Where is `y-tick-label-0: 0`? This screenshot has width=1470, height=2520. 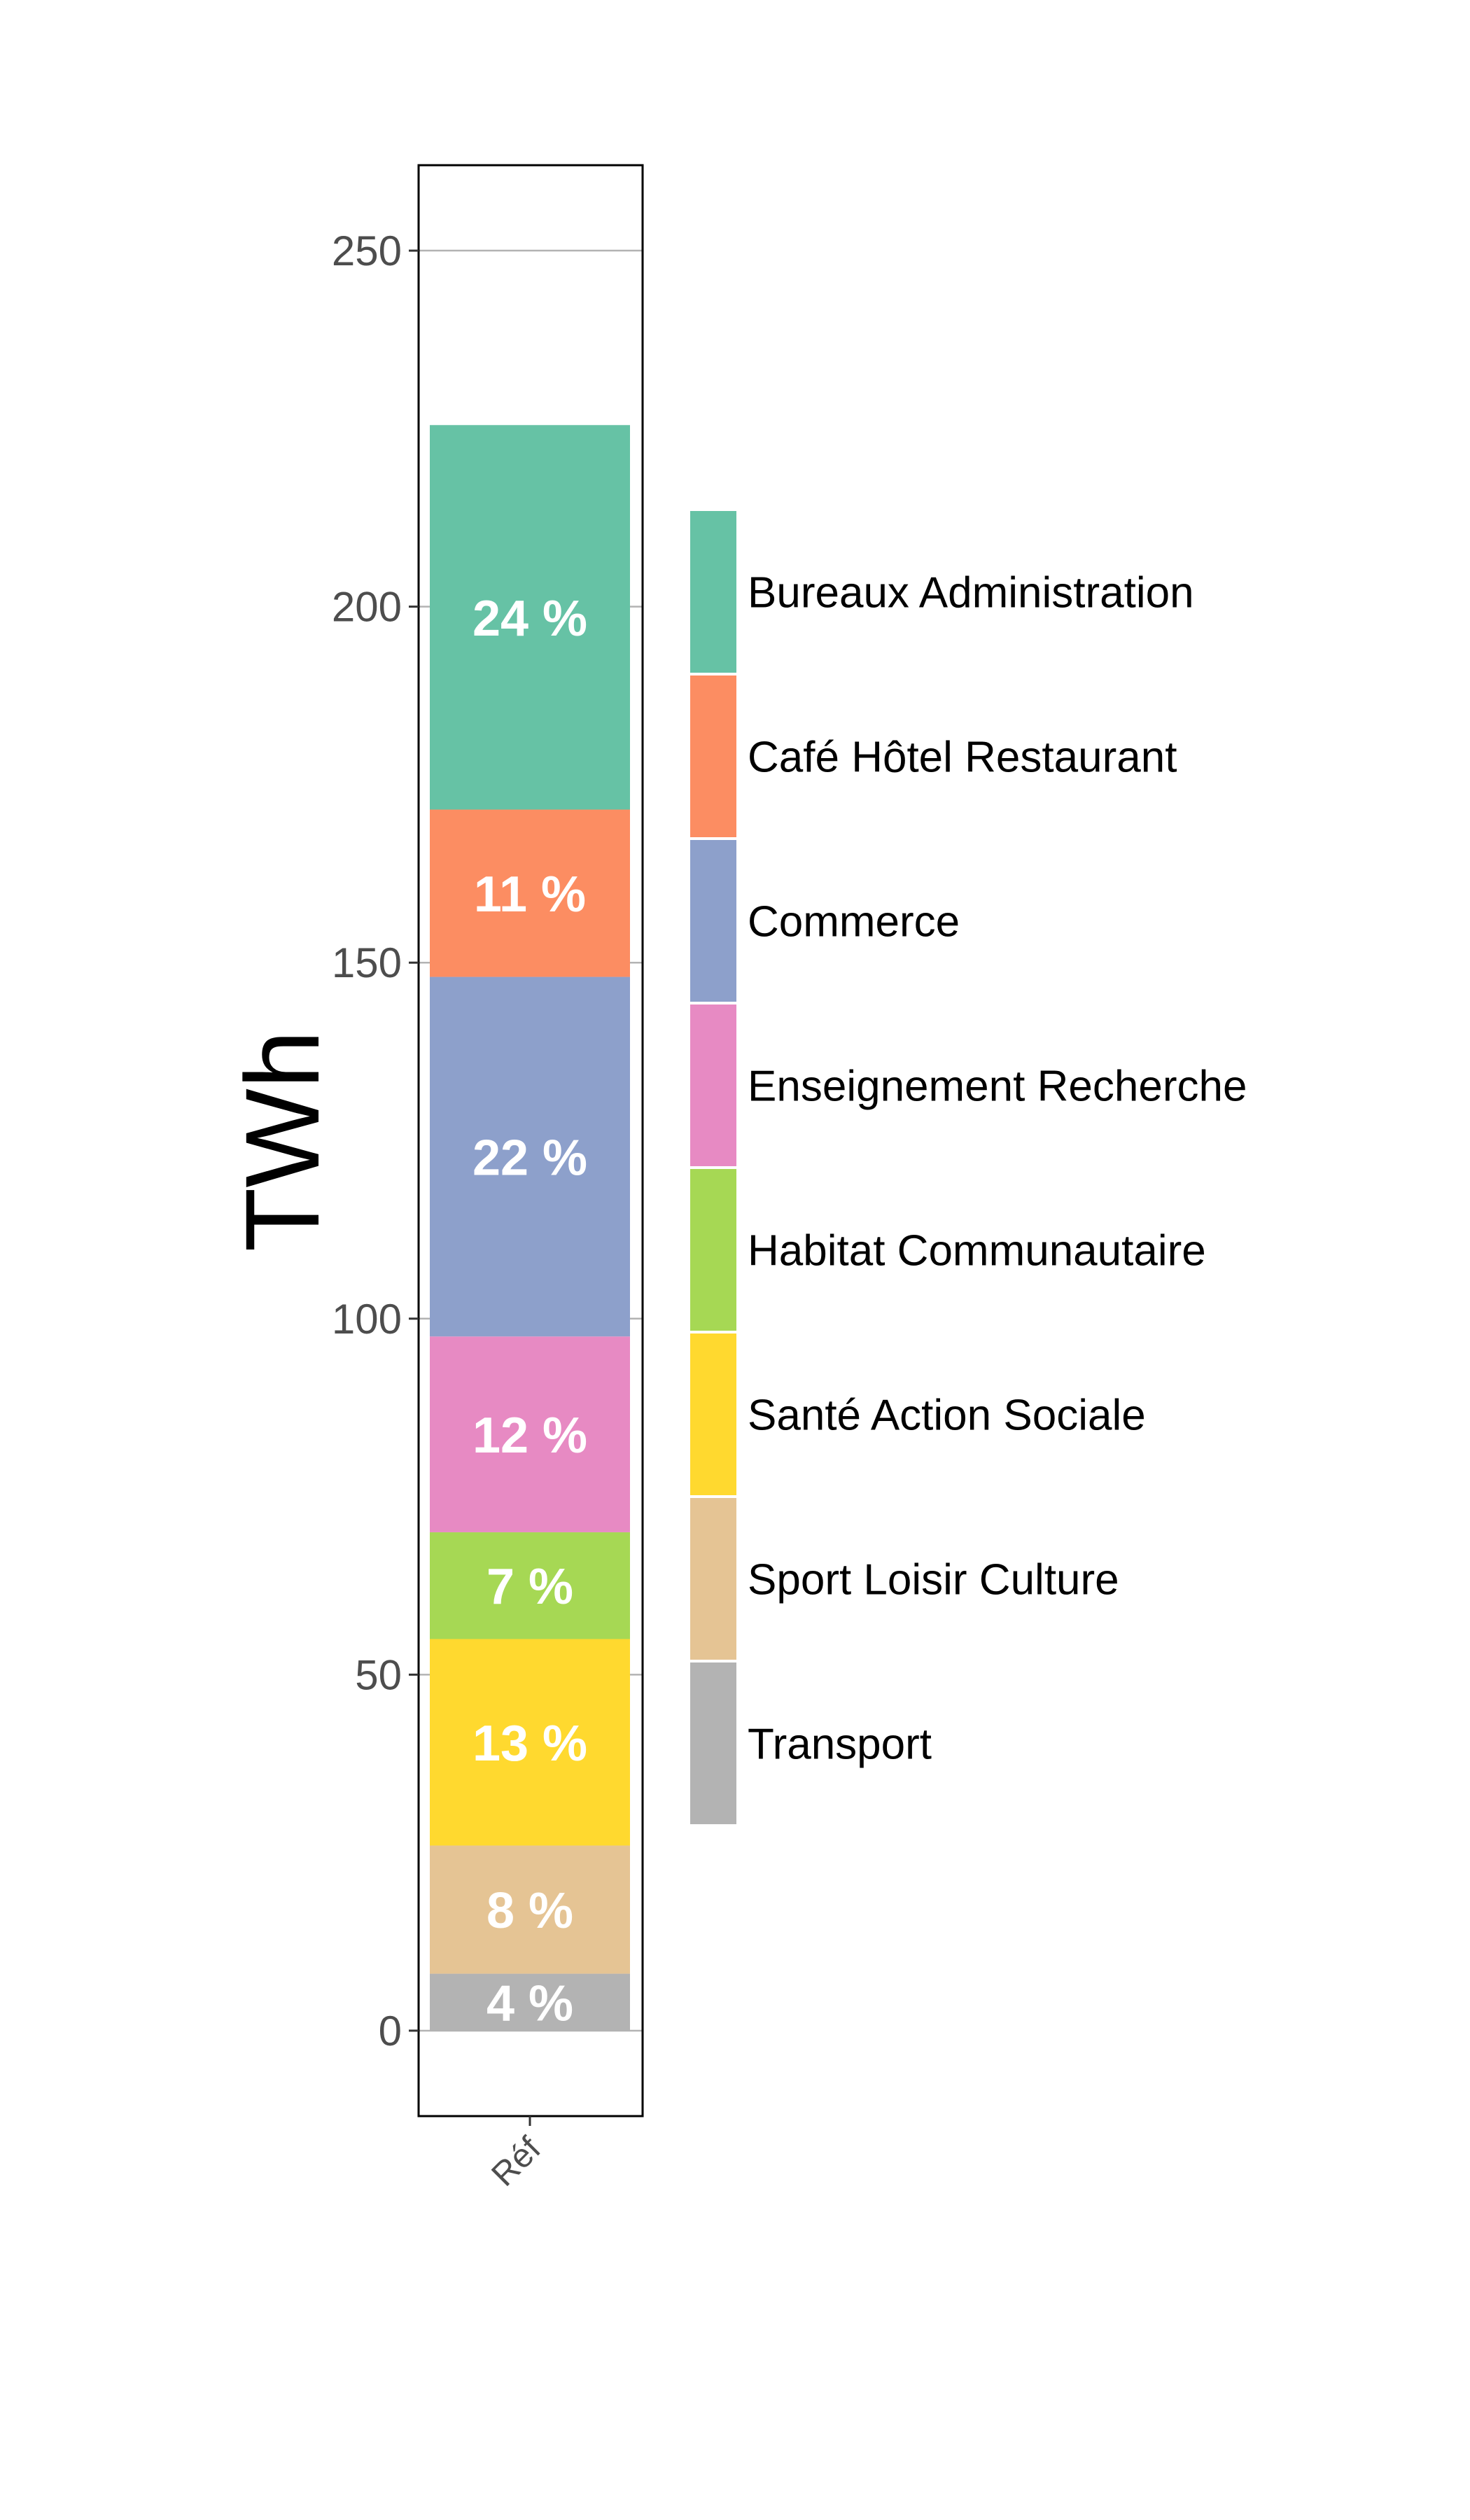
y-tick-label-0: 0 is located at coordinates (390, 2031).